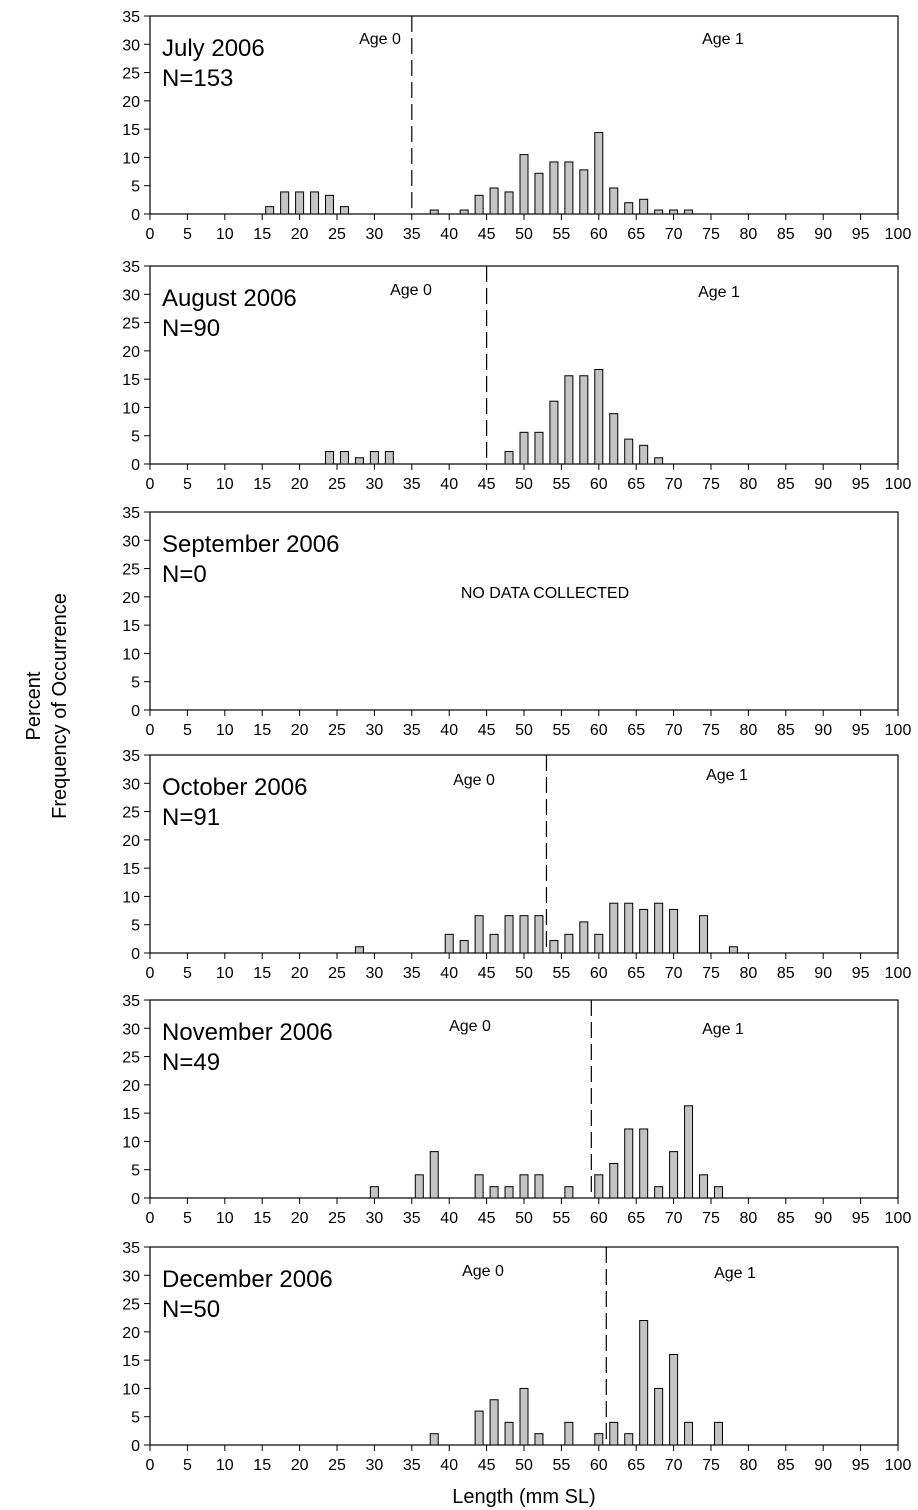 This screenshot has height=1510, width=918. Describe the element at coordinates (562, 484) in the screenshot. I see `x-tick-label: 55` at that location.